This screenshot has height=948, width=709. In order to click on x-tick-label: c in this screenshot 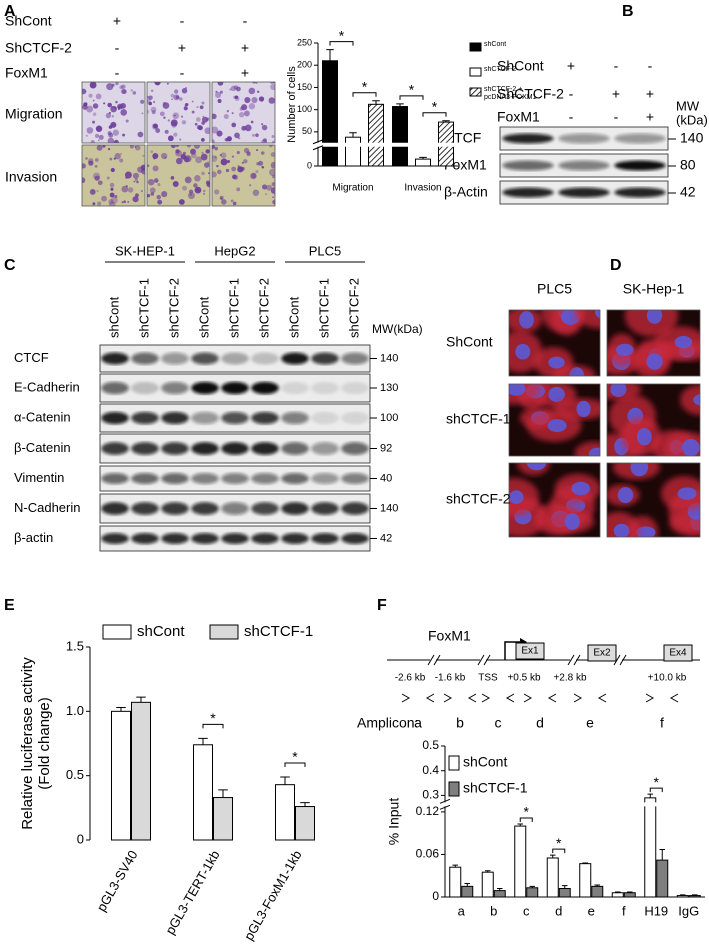, I will do `click(526, 910)`.